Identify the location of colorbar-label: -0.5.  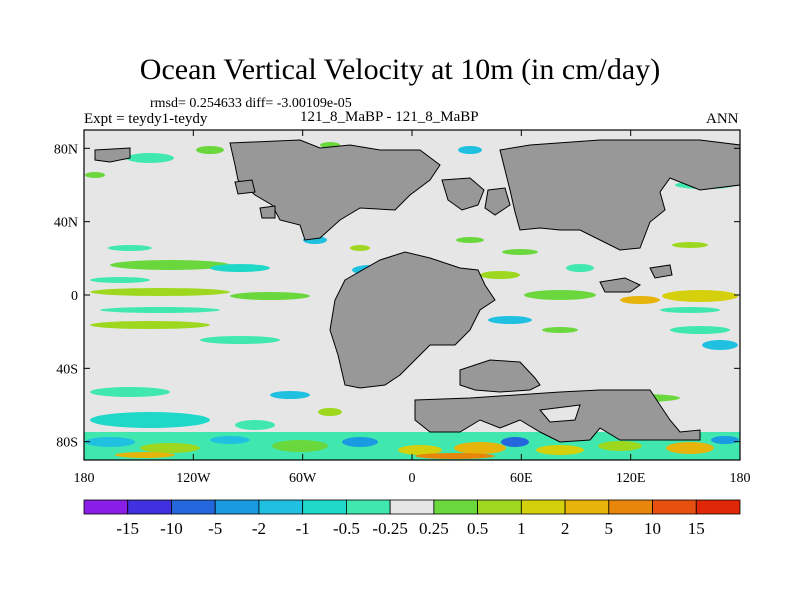
(346, 528).